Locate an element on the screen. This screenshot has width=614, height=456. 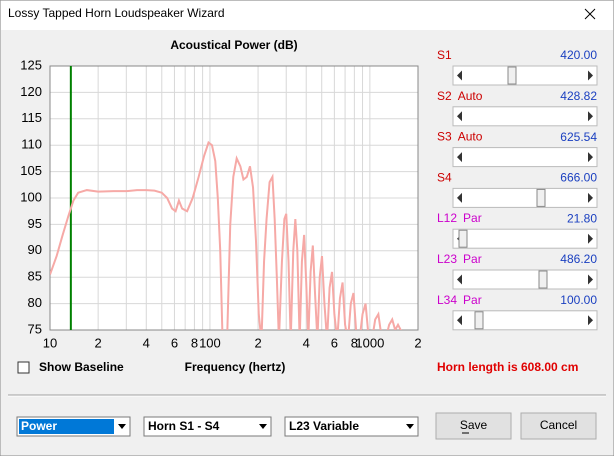
slider-label: L23 Par is located at coordinates (459, 259).